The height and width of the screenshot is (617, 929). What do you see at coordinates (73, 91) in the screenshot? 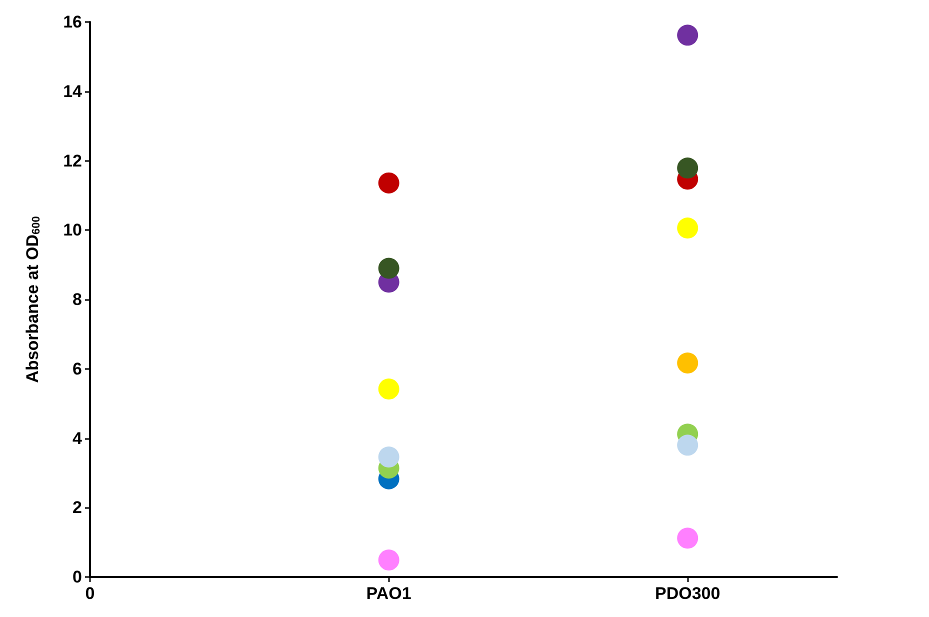
I see `y-tick-label: 14` at bounding box center [73, 91].